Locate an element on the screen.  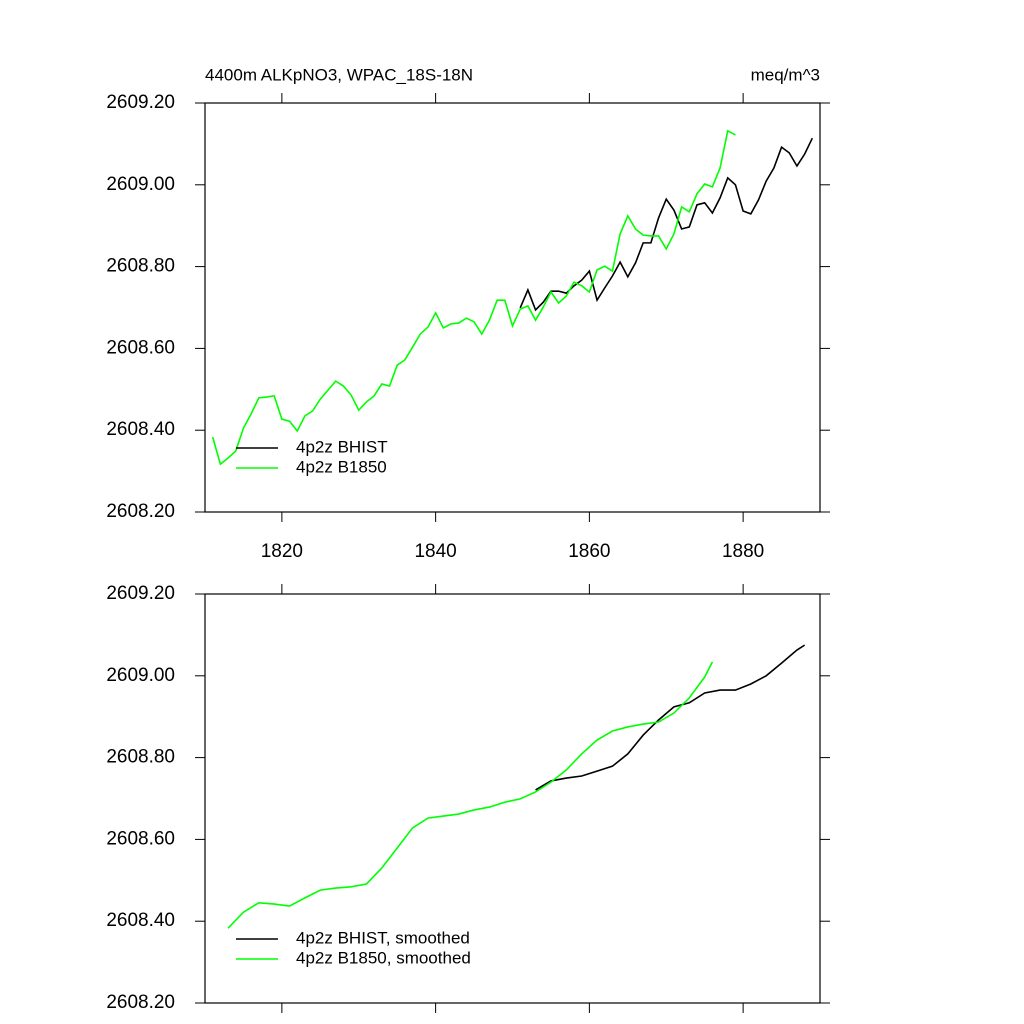
x-tick-label: 1860 is located at coordinates (589, 551).